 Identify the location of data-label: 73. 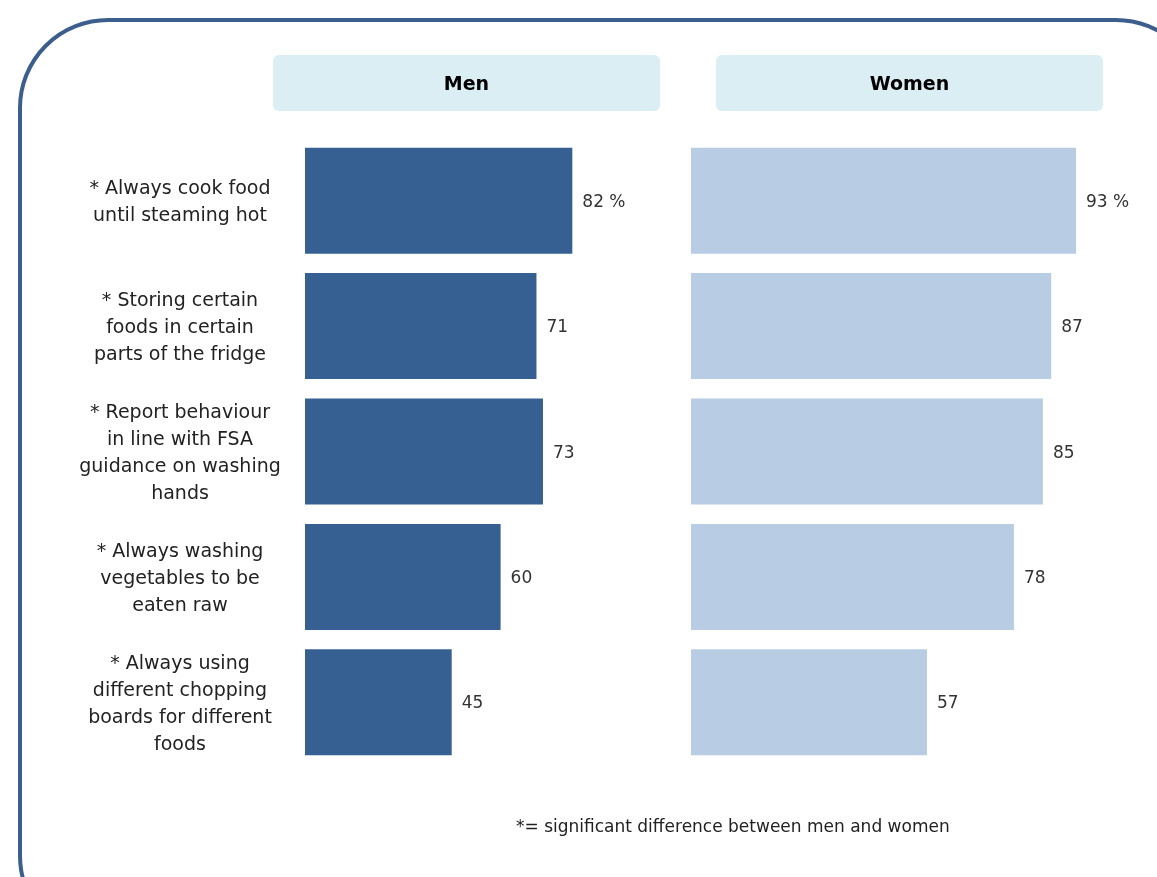
(563, 451).